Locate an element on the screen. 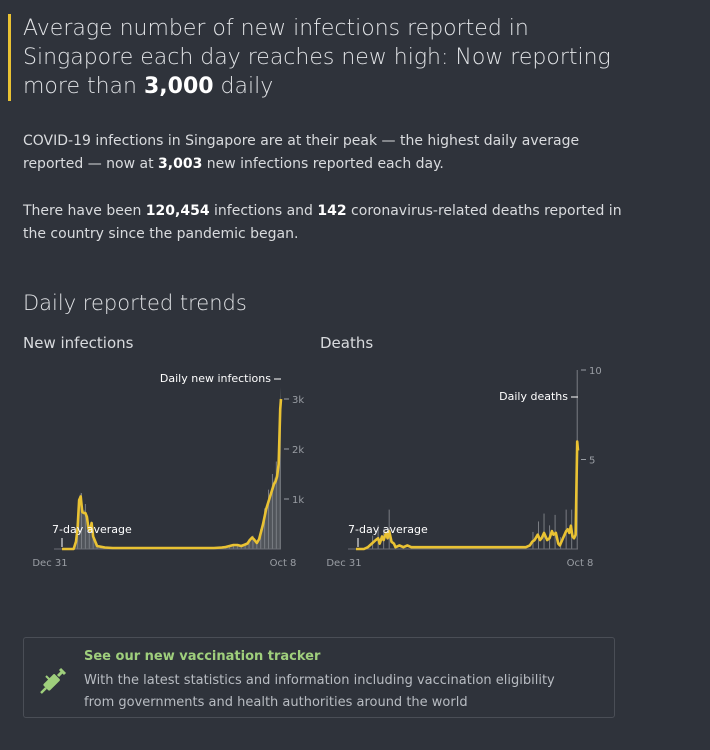 This screenshot has width=710, height=750. p1-value: 3,003 is located at coordinates (180, 164).